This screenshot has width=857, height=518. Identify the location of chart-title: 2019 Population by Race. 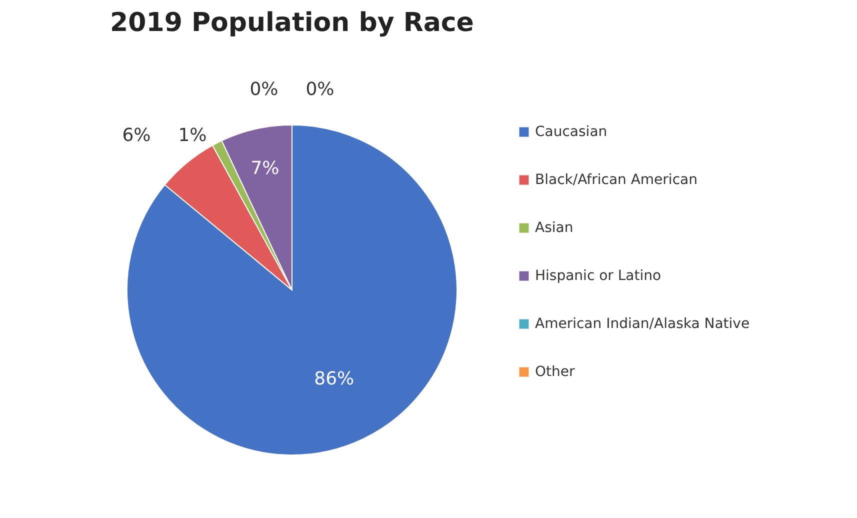
(292, 23).